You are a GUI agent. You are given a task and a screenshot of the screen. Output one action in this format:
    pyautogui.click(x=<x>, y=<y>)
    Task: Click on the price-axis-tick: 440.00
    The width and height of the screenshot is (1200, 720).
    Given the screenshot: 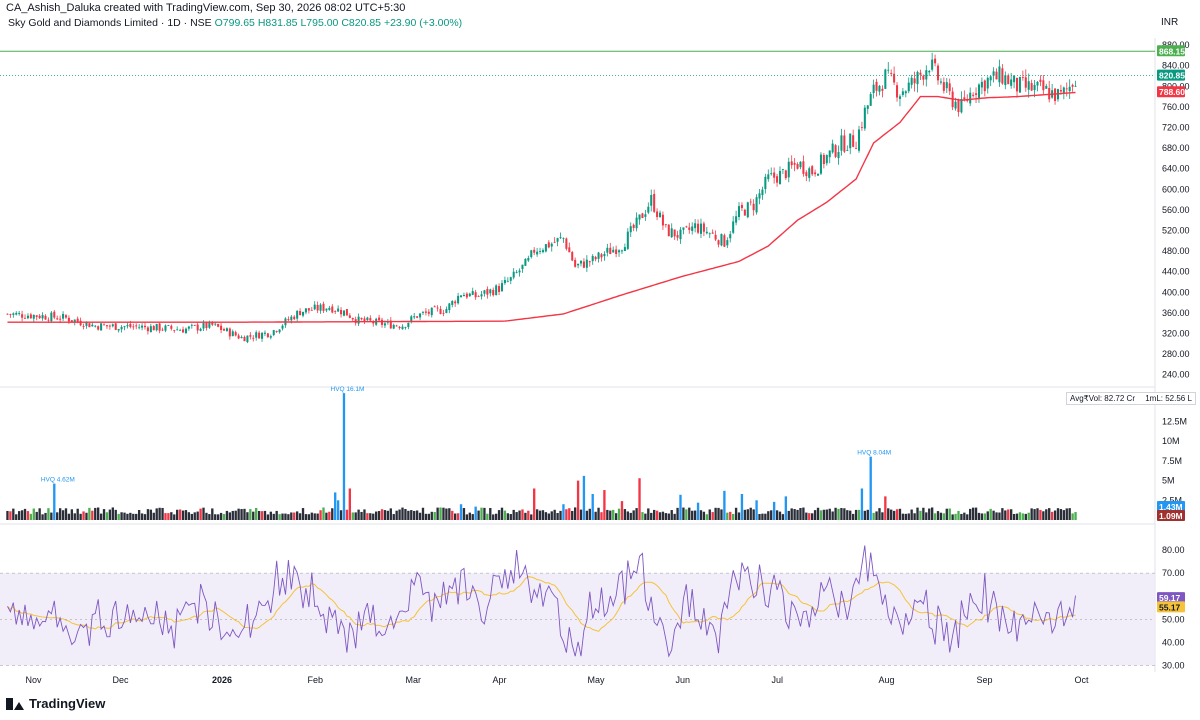 What is the action you would take?
    pyautogui.click(x=1176, y=272)
    